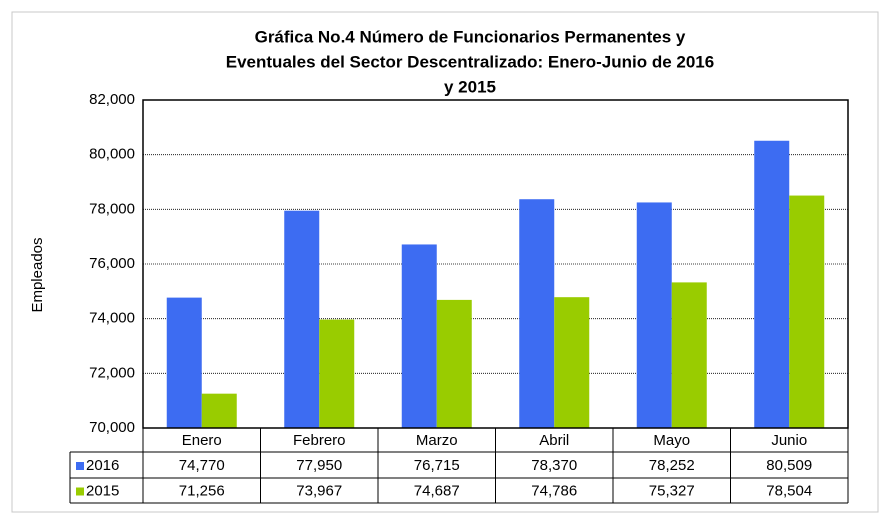 The image size is (885, 523). I want to click on data-label: 80,509, so click(789, 465).